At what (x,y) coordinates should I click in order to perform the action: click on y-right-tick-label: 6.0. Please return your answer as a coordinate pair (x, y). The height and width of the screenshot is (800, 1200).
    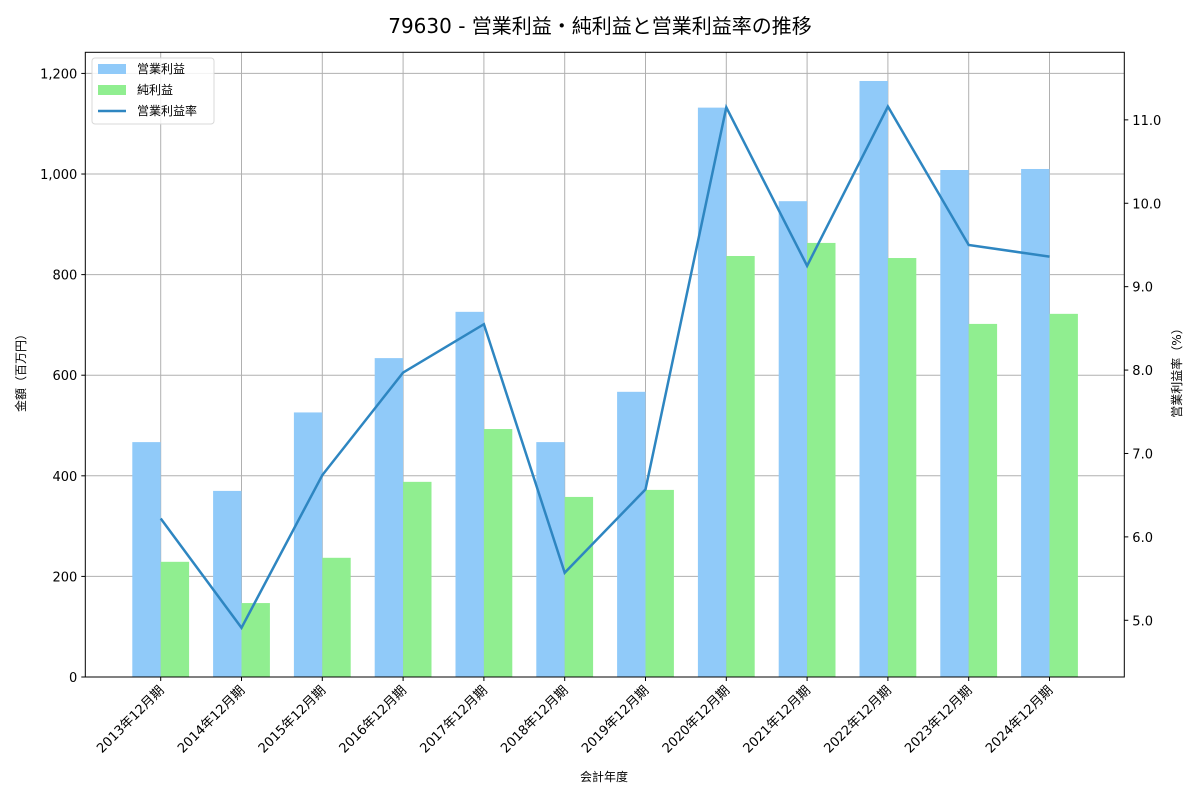
    Looking at the image, I should click on (1142, 538).